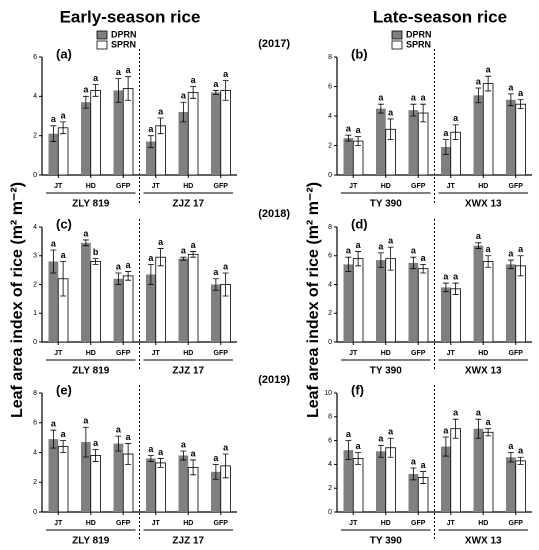  What do you see at coordinates (17, 300) in the screenshot?
I see `y-axis-label: Leaf area index of rice (m² m⁻²)` at bounding box center [17, 300].